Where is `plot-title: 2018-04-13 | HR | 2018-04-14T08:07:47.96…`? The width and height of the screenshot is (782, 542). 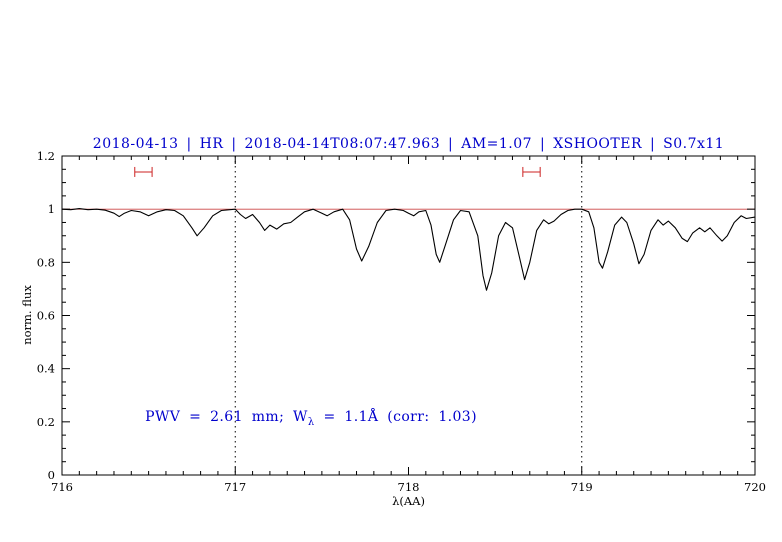
plot-title: 2018-04-13 | HR | 2018-04-14T08:07:47.96… is located at coordinates (408, 144).